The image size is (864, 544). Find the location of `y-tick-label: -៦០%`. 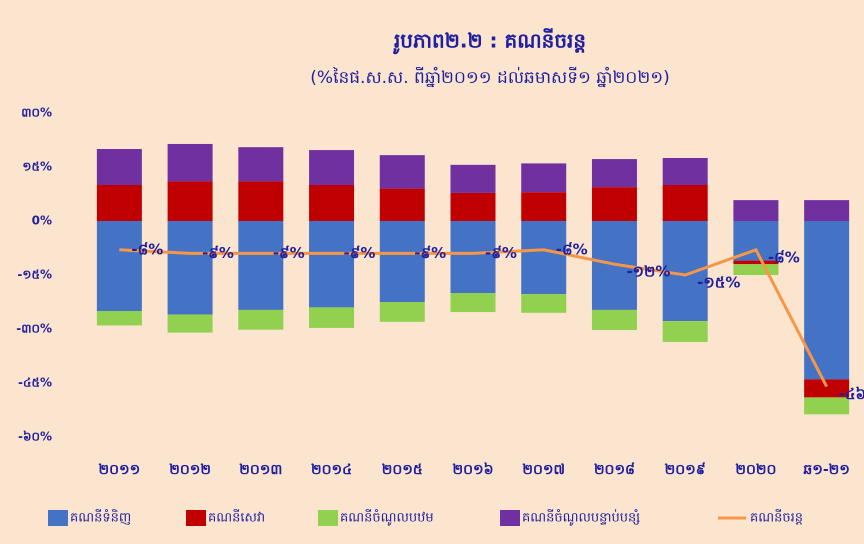

y-tick-label: -៦០% is located at coordinates (35, 437).